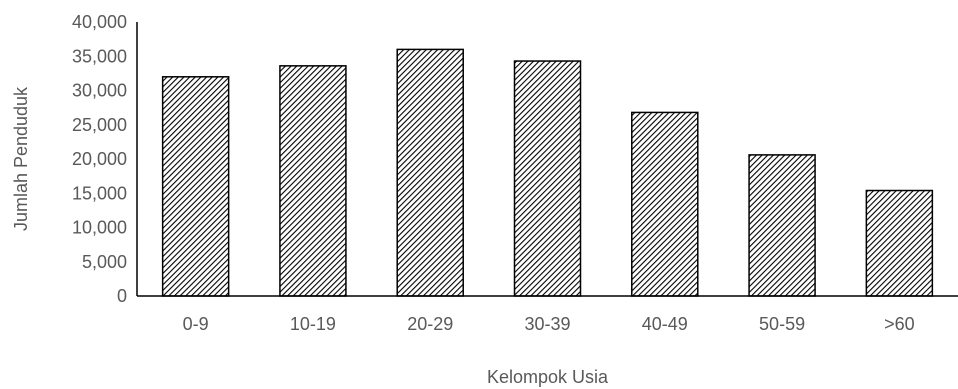 Image resolution: width=958 pixels, height=389 pixels. What do you see at coordinates (899, 324) in the screenshot?
I see `x-tick-label: >60` at bounding box center [899, 324].